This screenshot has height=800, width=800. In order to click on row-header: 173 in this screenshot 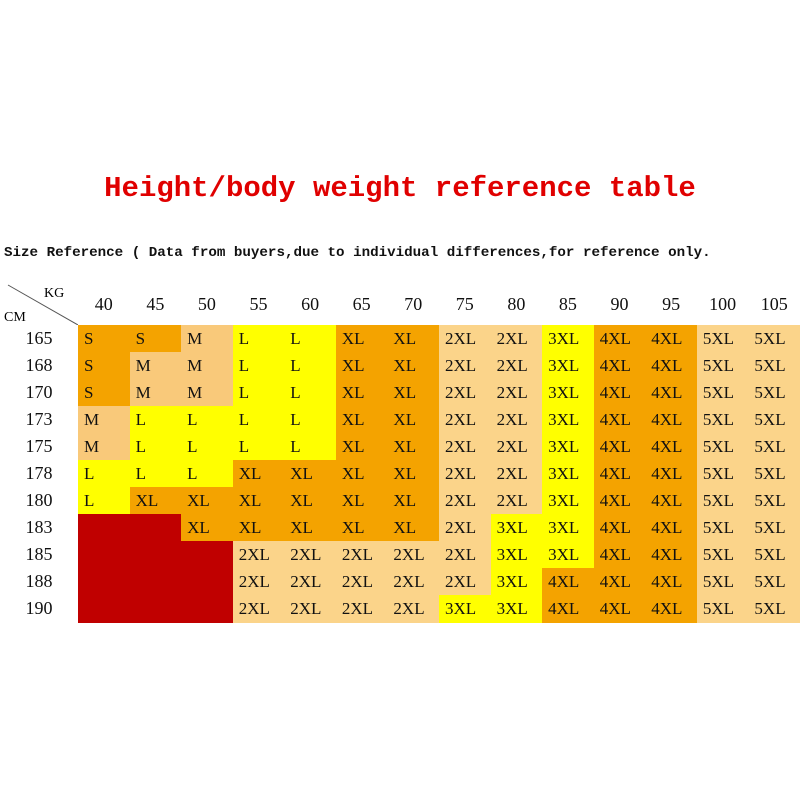, I will do `click(39, 419)`.